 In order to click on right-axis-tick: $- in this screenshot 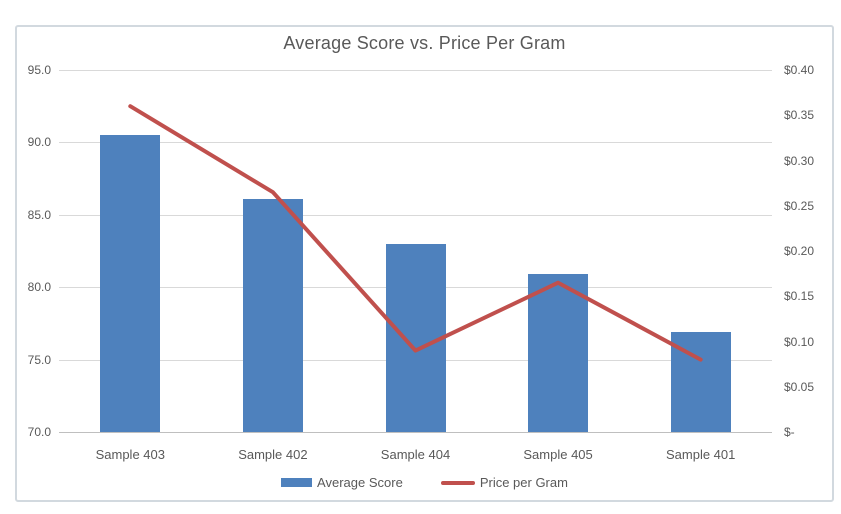, I will do `click(789, 432)`.